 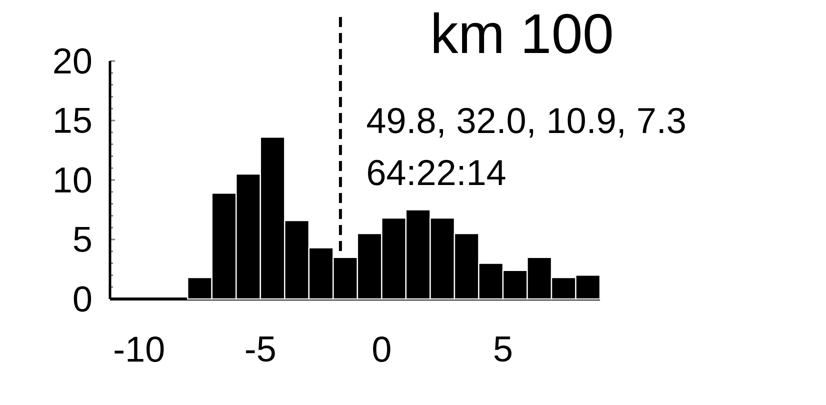 What do you see at coordinates (73, 121) in the screenshot?
I see `y-tick-label: 15` at bounding box center [73, 121].